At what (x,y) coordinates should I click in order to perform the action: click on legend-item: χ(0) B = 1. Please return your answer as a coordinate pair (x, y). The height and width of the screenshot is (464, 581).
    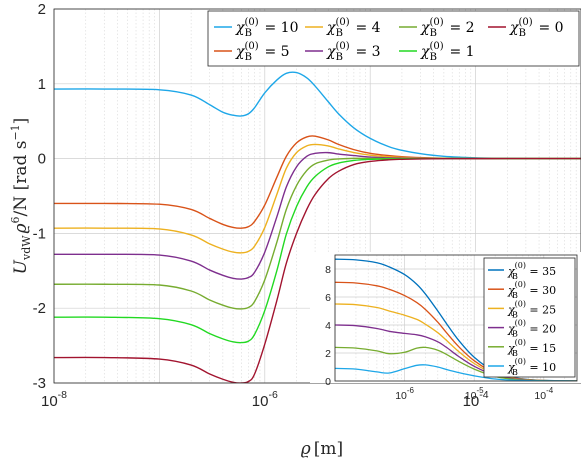
    Looking at the image, I should click on (437, 52).